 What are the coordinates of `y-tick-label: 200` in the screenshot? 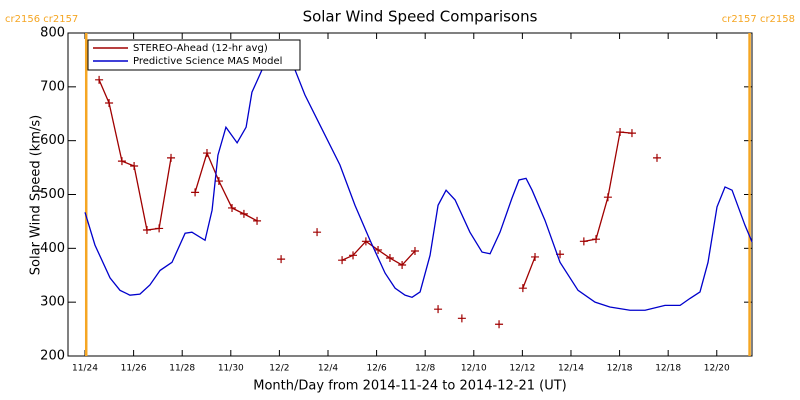 It's located at (52, 356).